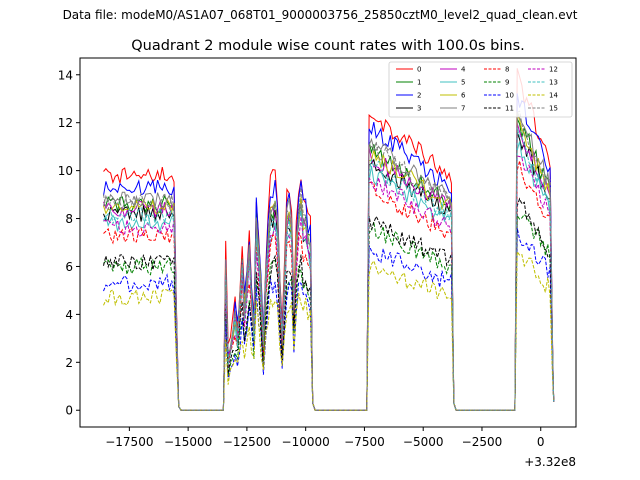 Image resolution: width=640 pixels, height=480 pixels. Describe the element at coordinates (482, 442) in the screenshot. I see `x-tick-label: −2500` at that location.